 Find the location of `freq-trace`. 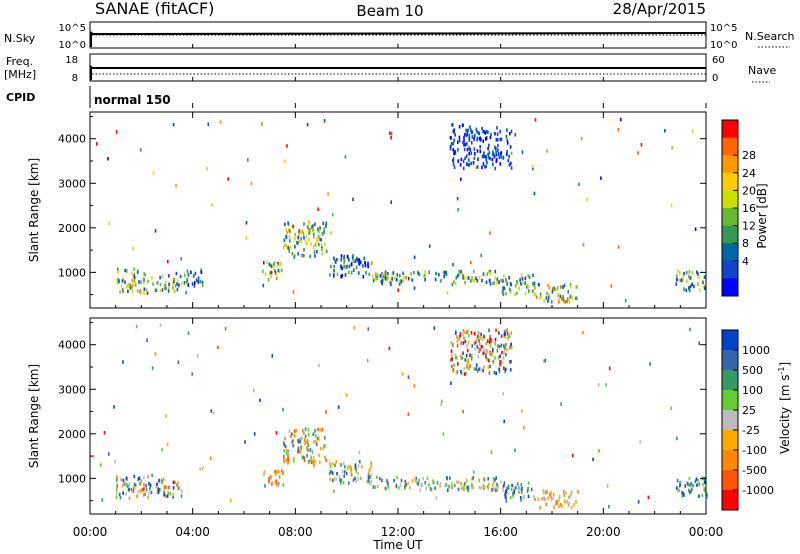

freq-trace is located at coordinates (398, 72).